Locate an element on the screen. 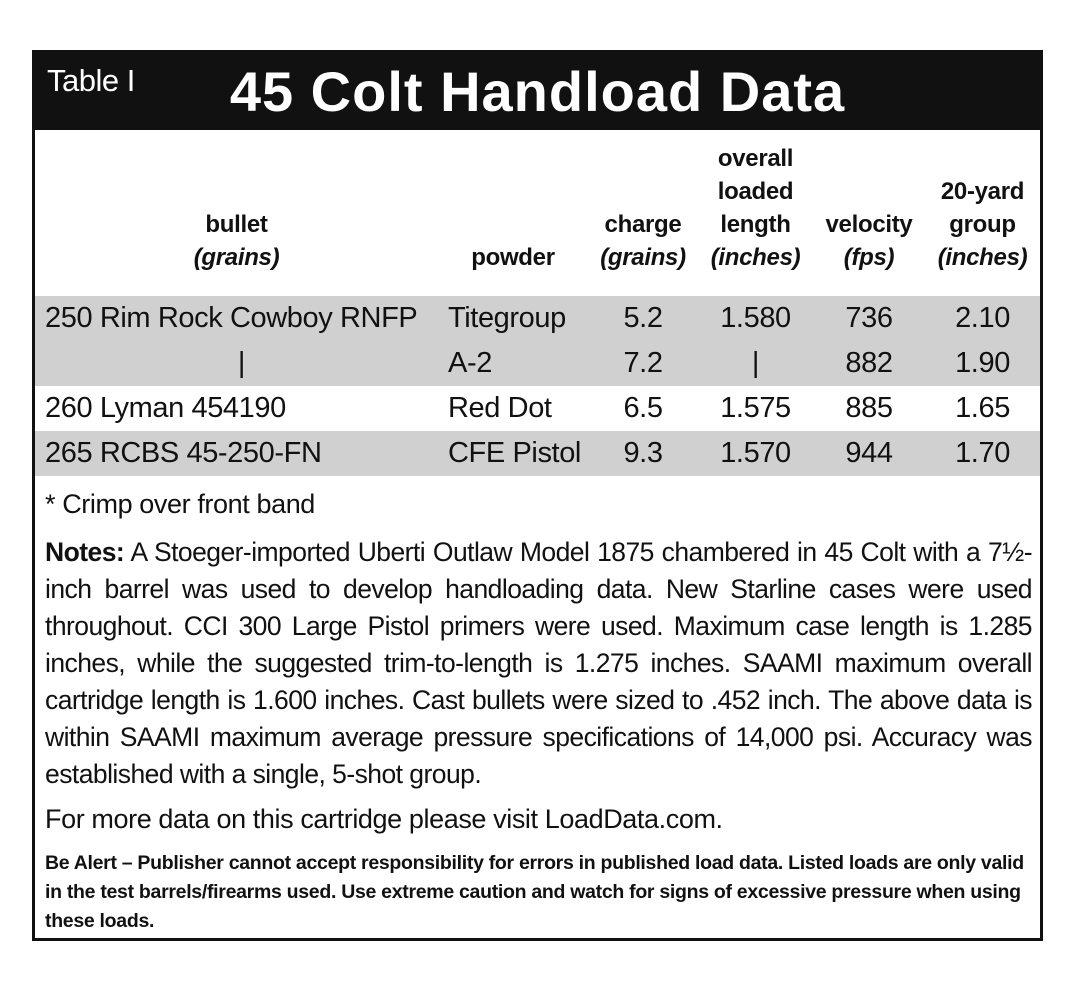 This screenshot has height=983, width=1083. table-title: 45 Colt Handload Data is located at coordinates (537, 91).